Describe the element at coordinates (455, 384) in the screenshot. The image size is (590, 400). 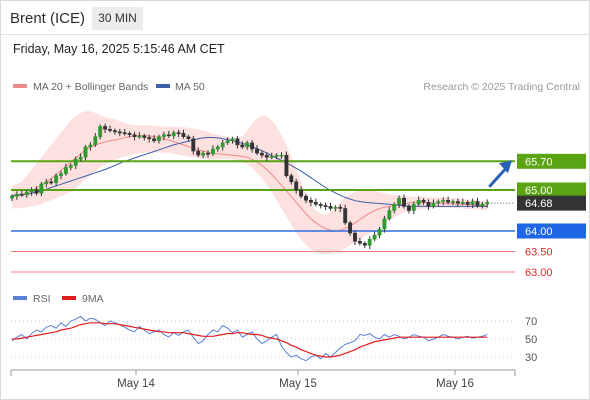
I see `x-tick-label: May 16` at that location.